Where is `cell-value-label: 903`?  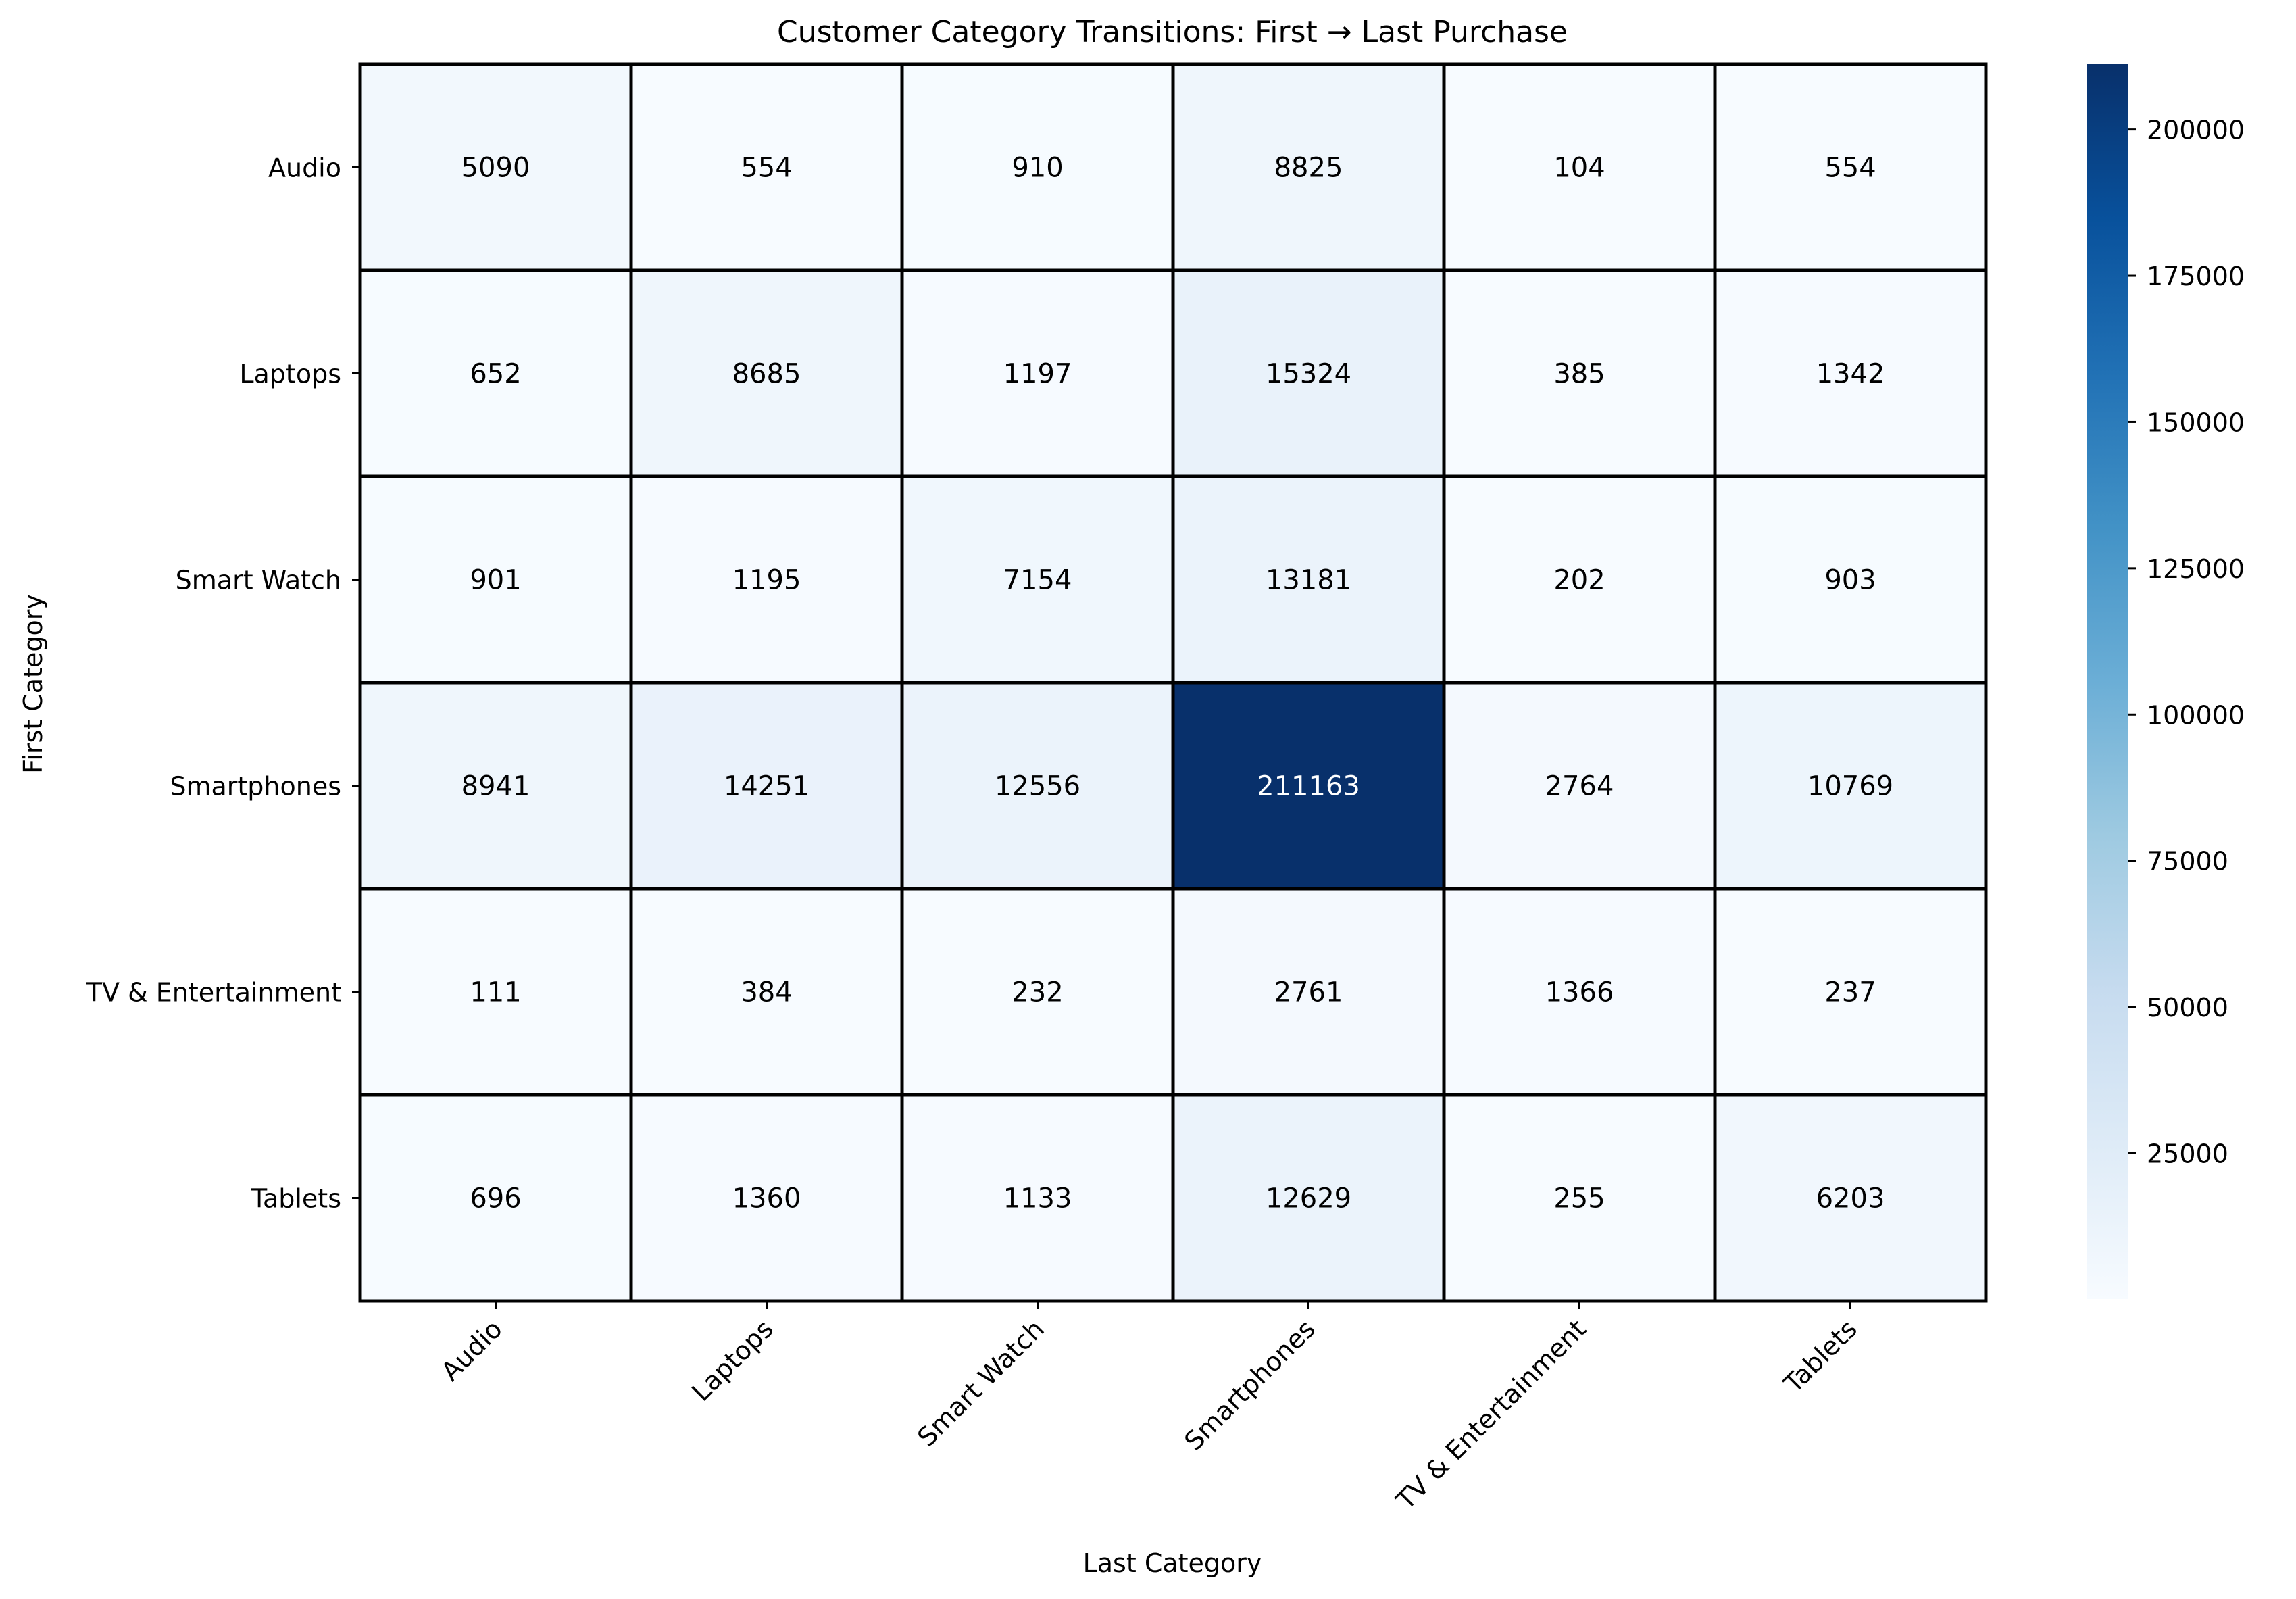
cell-value-label: 903 is located at coordinates (1850, 581).